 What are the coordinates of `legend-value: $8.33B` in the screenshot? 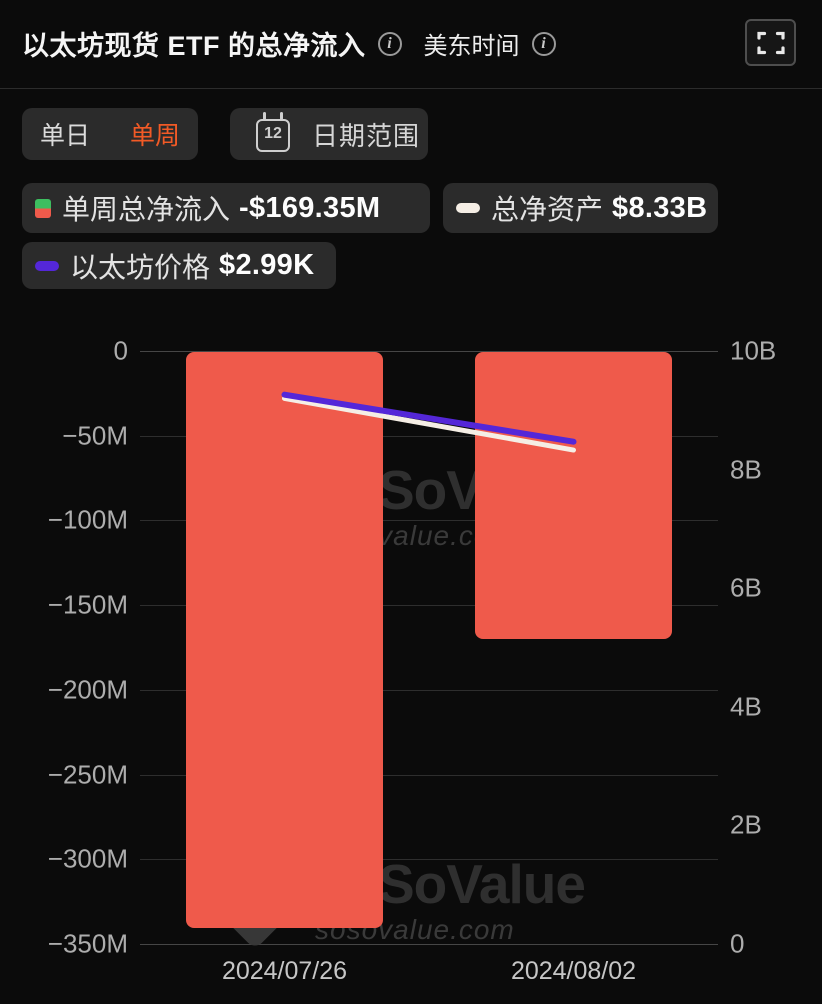 It's located at (660, 207).